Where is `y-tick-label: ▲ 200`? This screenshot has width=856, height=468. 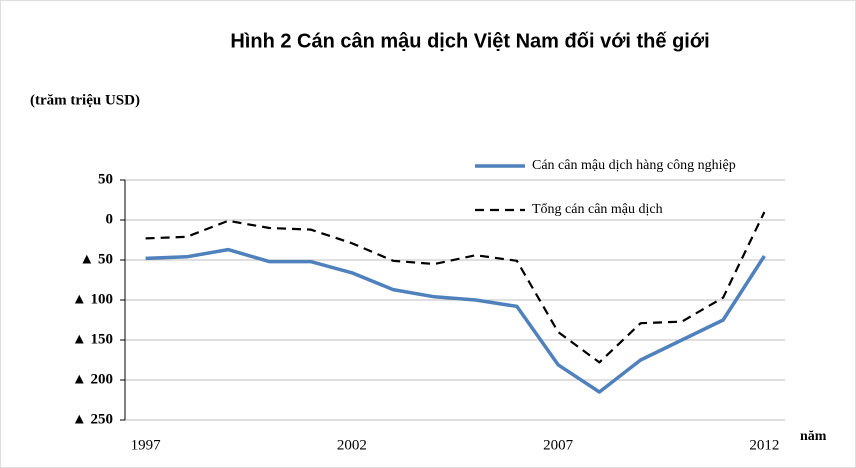
y-tick-label: ▲ 200 is located at coordinates (92, 379).